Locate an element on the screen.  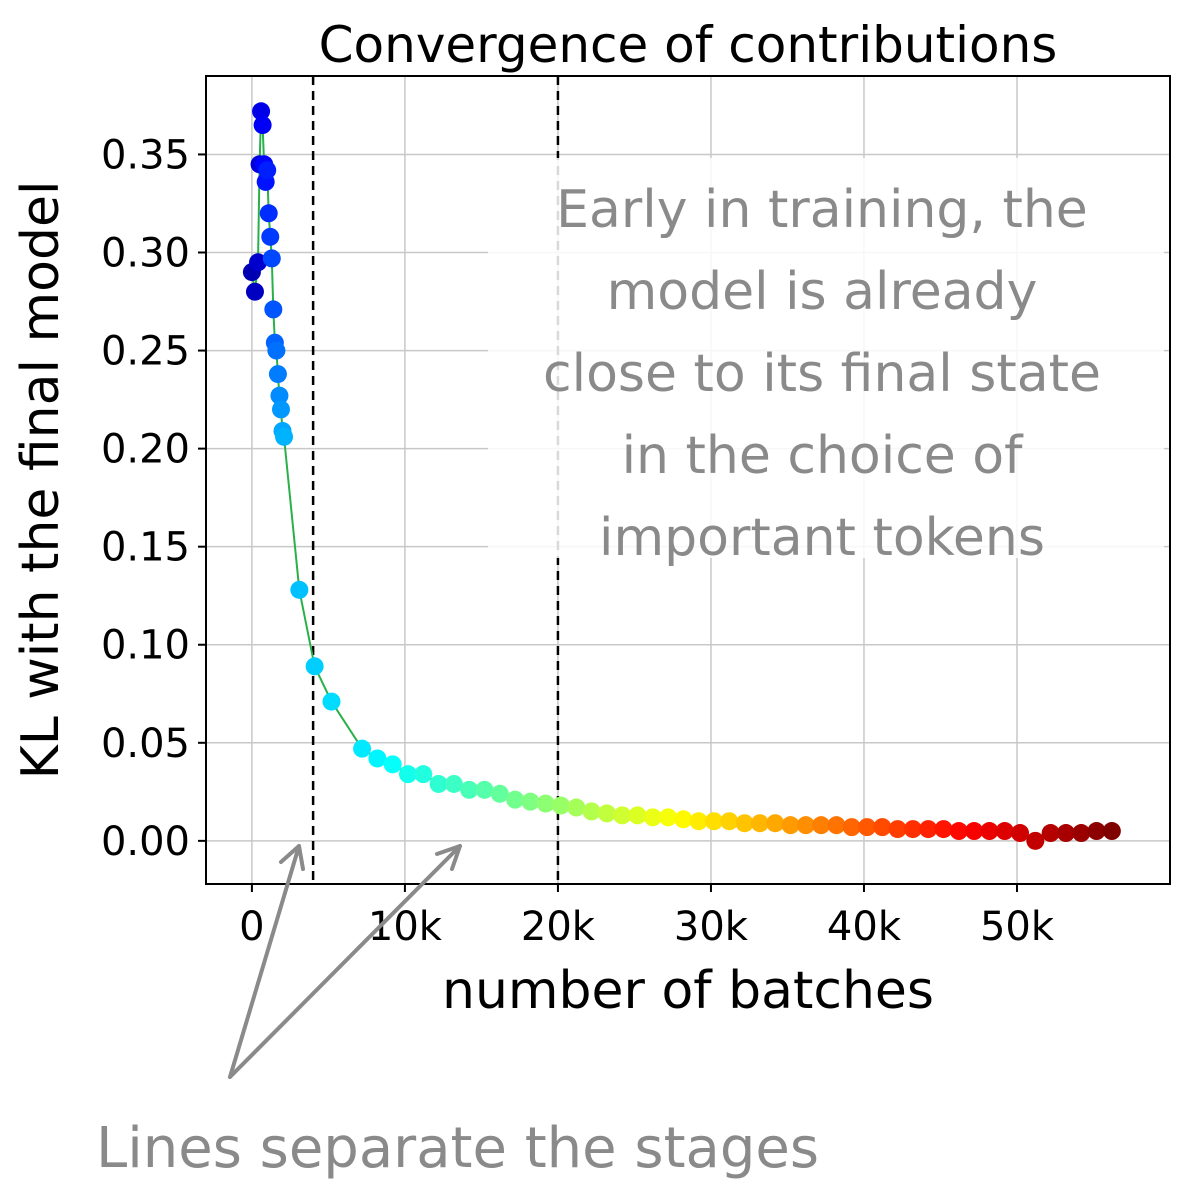
y-tick-label: 0.00 is located at coordinates (145, 842).